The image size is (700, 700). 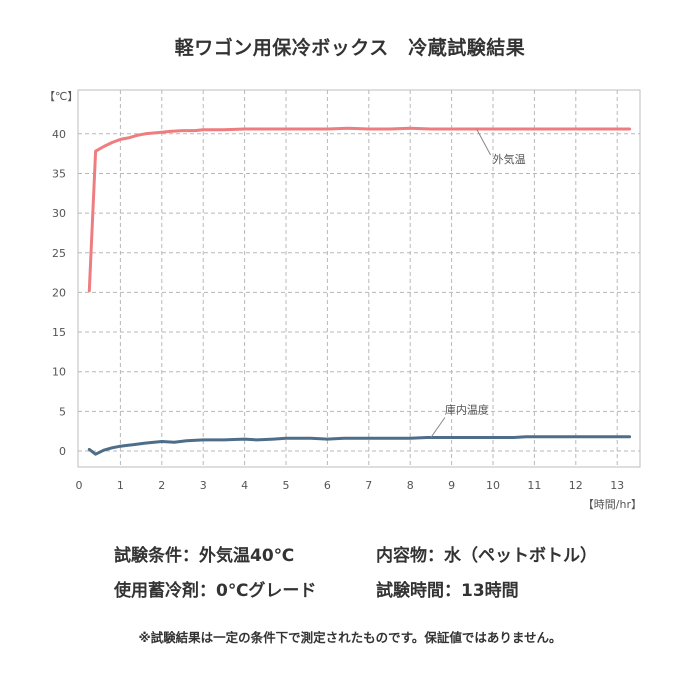 I want to click on test-condition: 試験条件：外気温40℃, so click(x=204, y=556).